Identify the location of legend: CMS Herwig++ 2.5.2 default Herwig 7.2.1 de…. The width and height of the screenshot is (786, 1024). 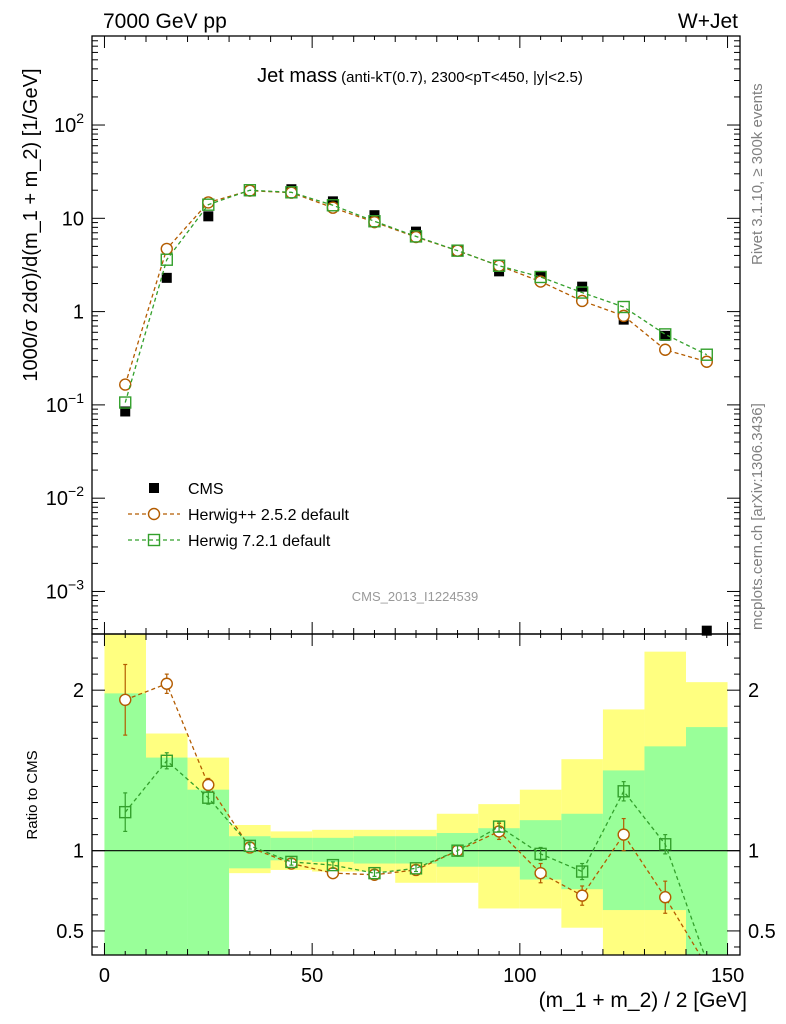
(239, 515).